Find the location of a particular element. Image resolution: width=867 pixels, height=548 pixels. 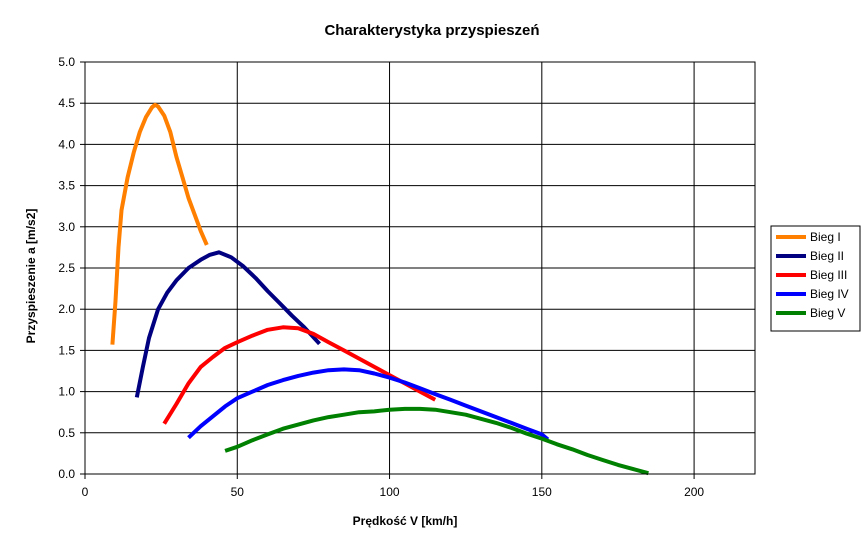

chart-title: Charakterystyka przyspieszeń is located at coordinates (431, 30).